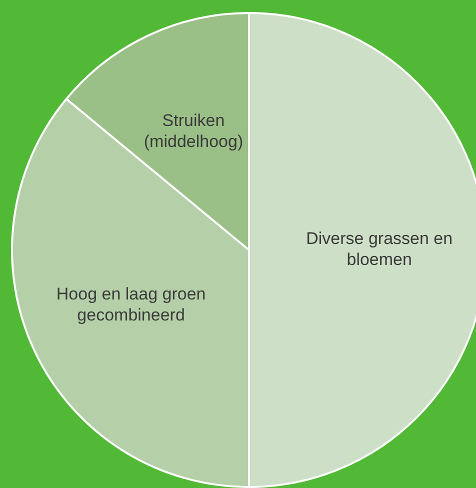  I want to click on slice-label: Struiken (middelhoog), so click(194, 131).